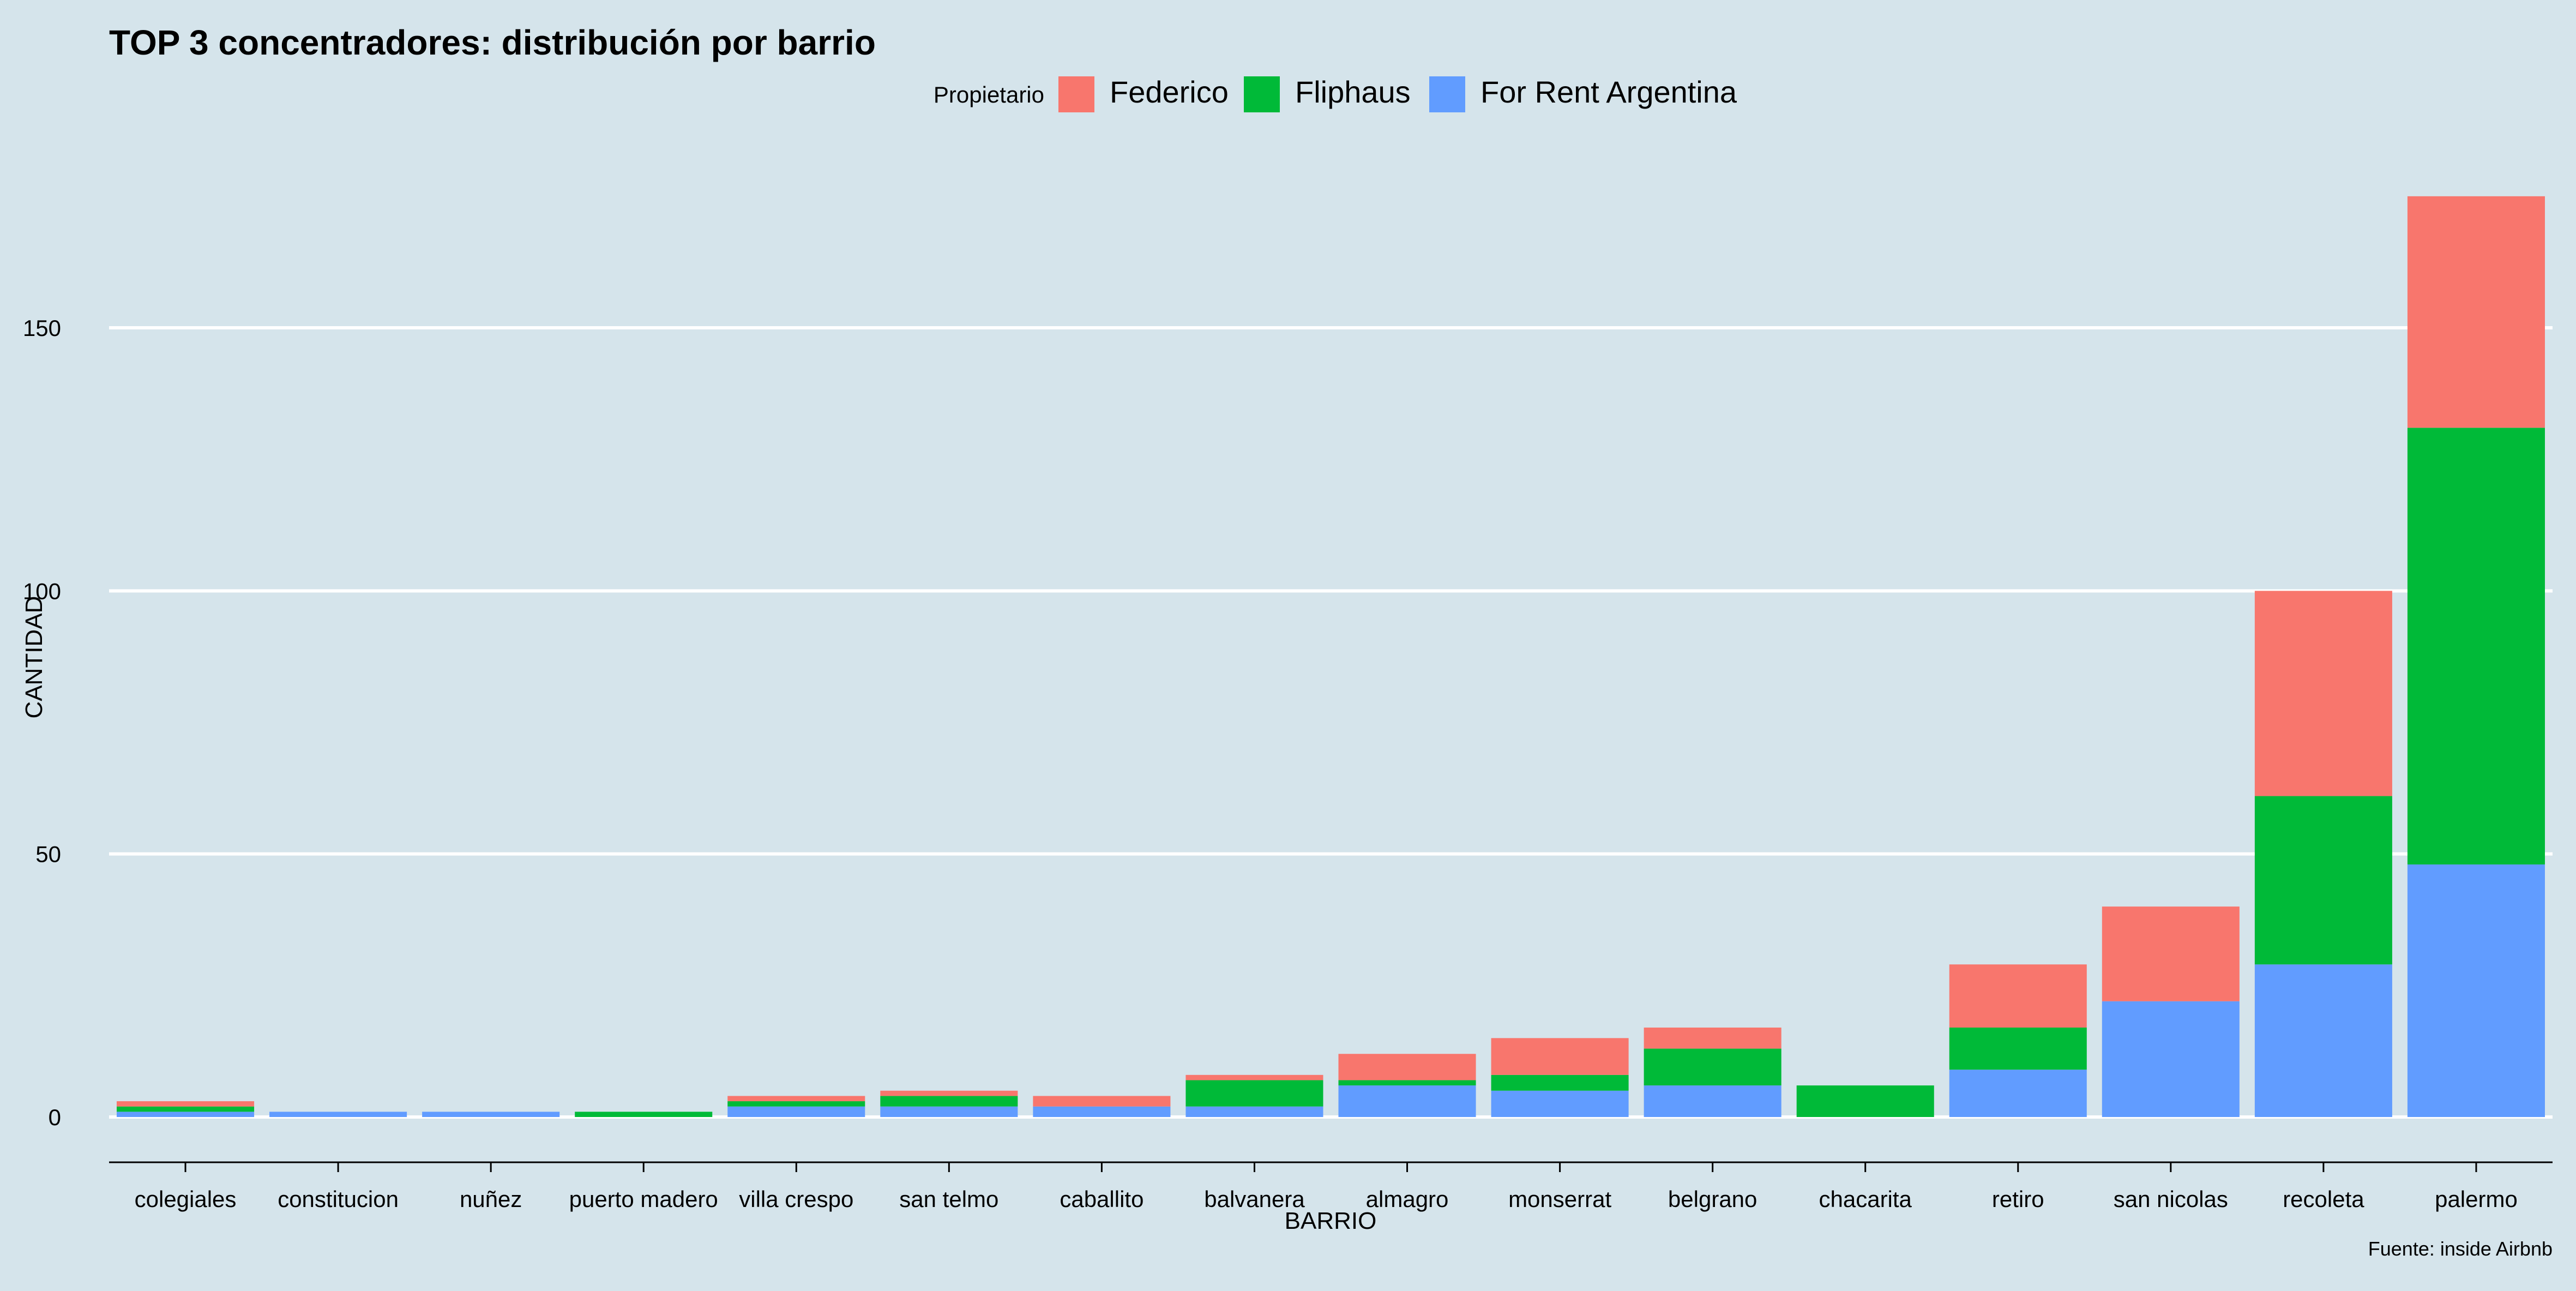  Describe the element at coordinates (2476, 1199) in the screenshot. I see `x-tick-label: palermo` at that location.